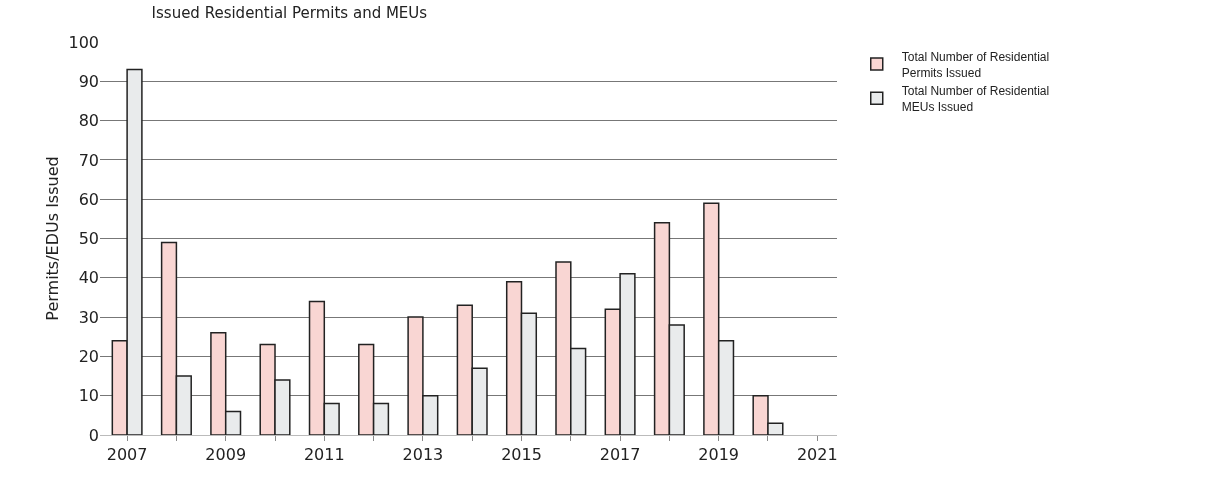  I want to click on y-tick-label: 70, so click(88, 160).